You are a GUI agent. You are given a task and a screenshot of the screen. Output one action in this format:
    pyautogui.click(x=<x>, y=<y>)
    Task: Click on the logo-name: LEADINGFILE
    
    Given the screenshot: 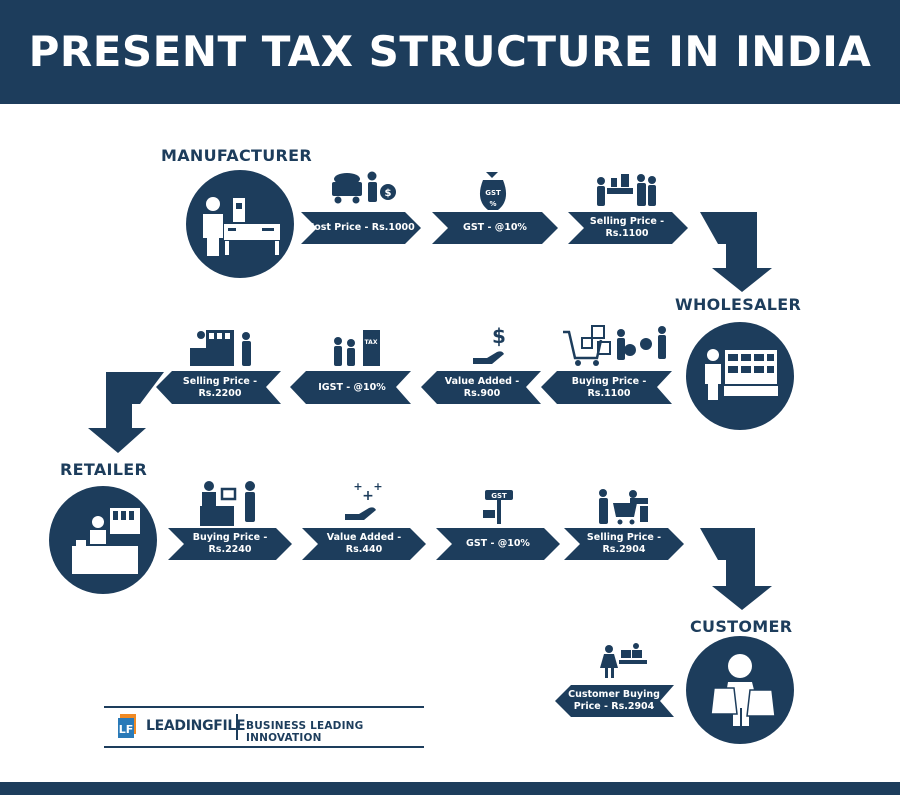 What is the action you would take?
    pyautogui.click(x=196, y=726)
    